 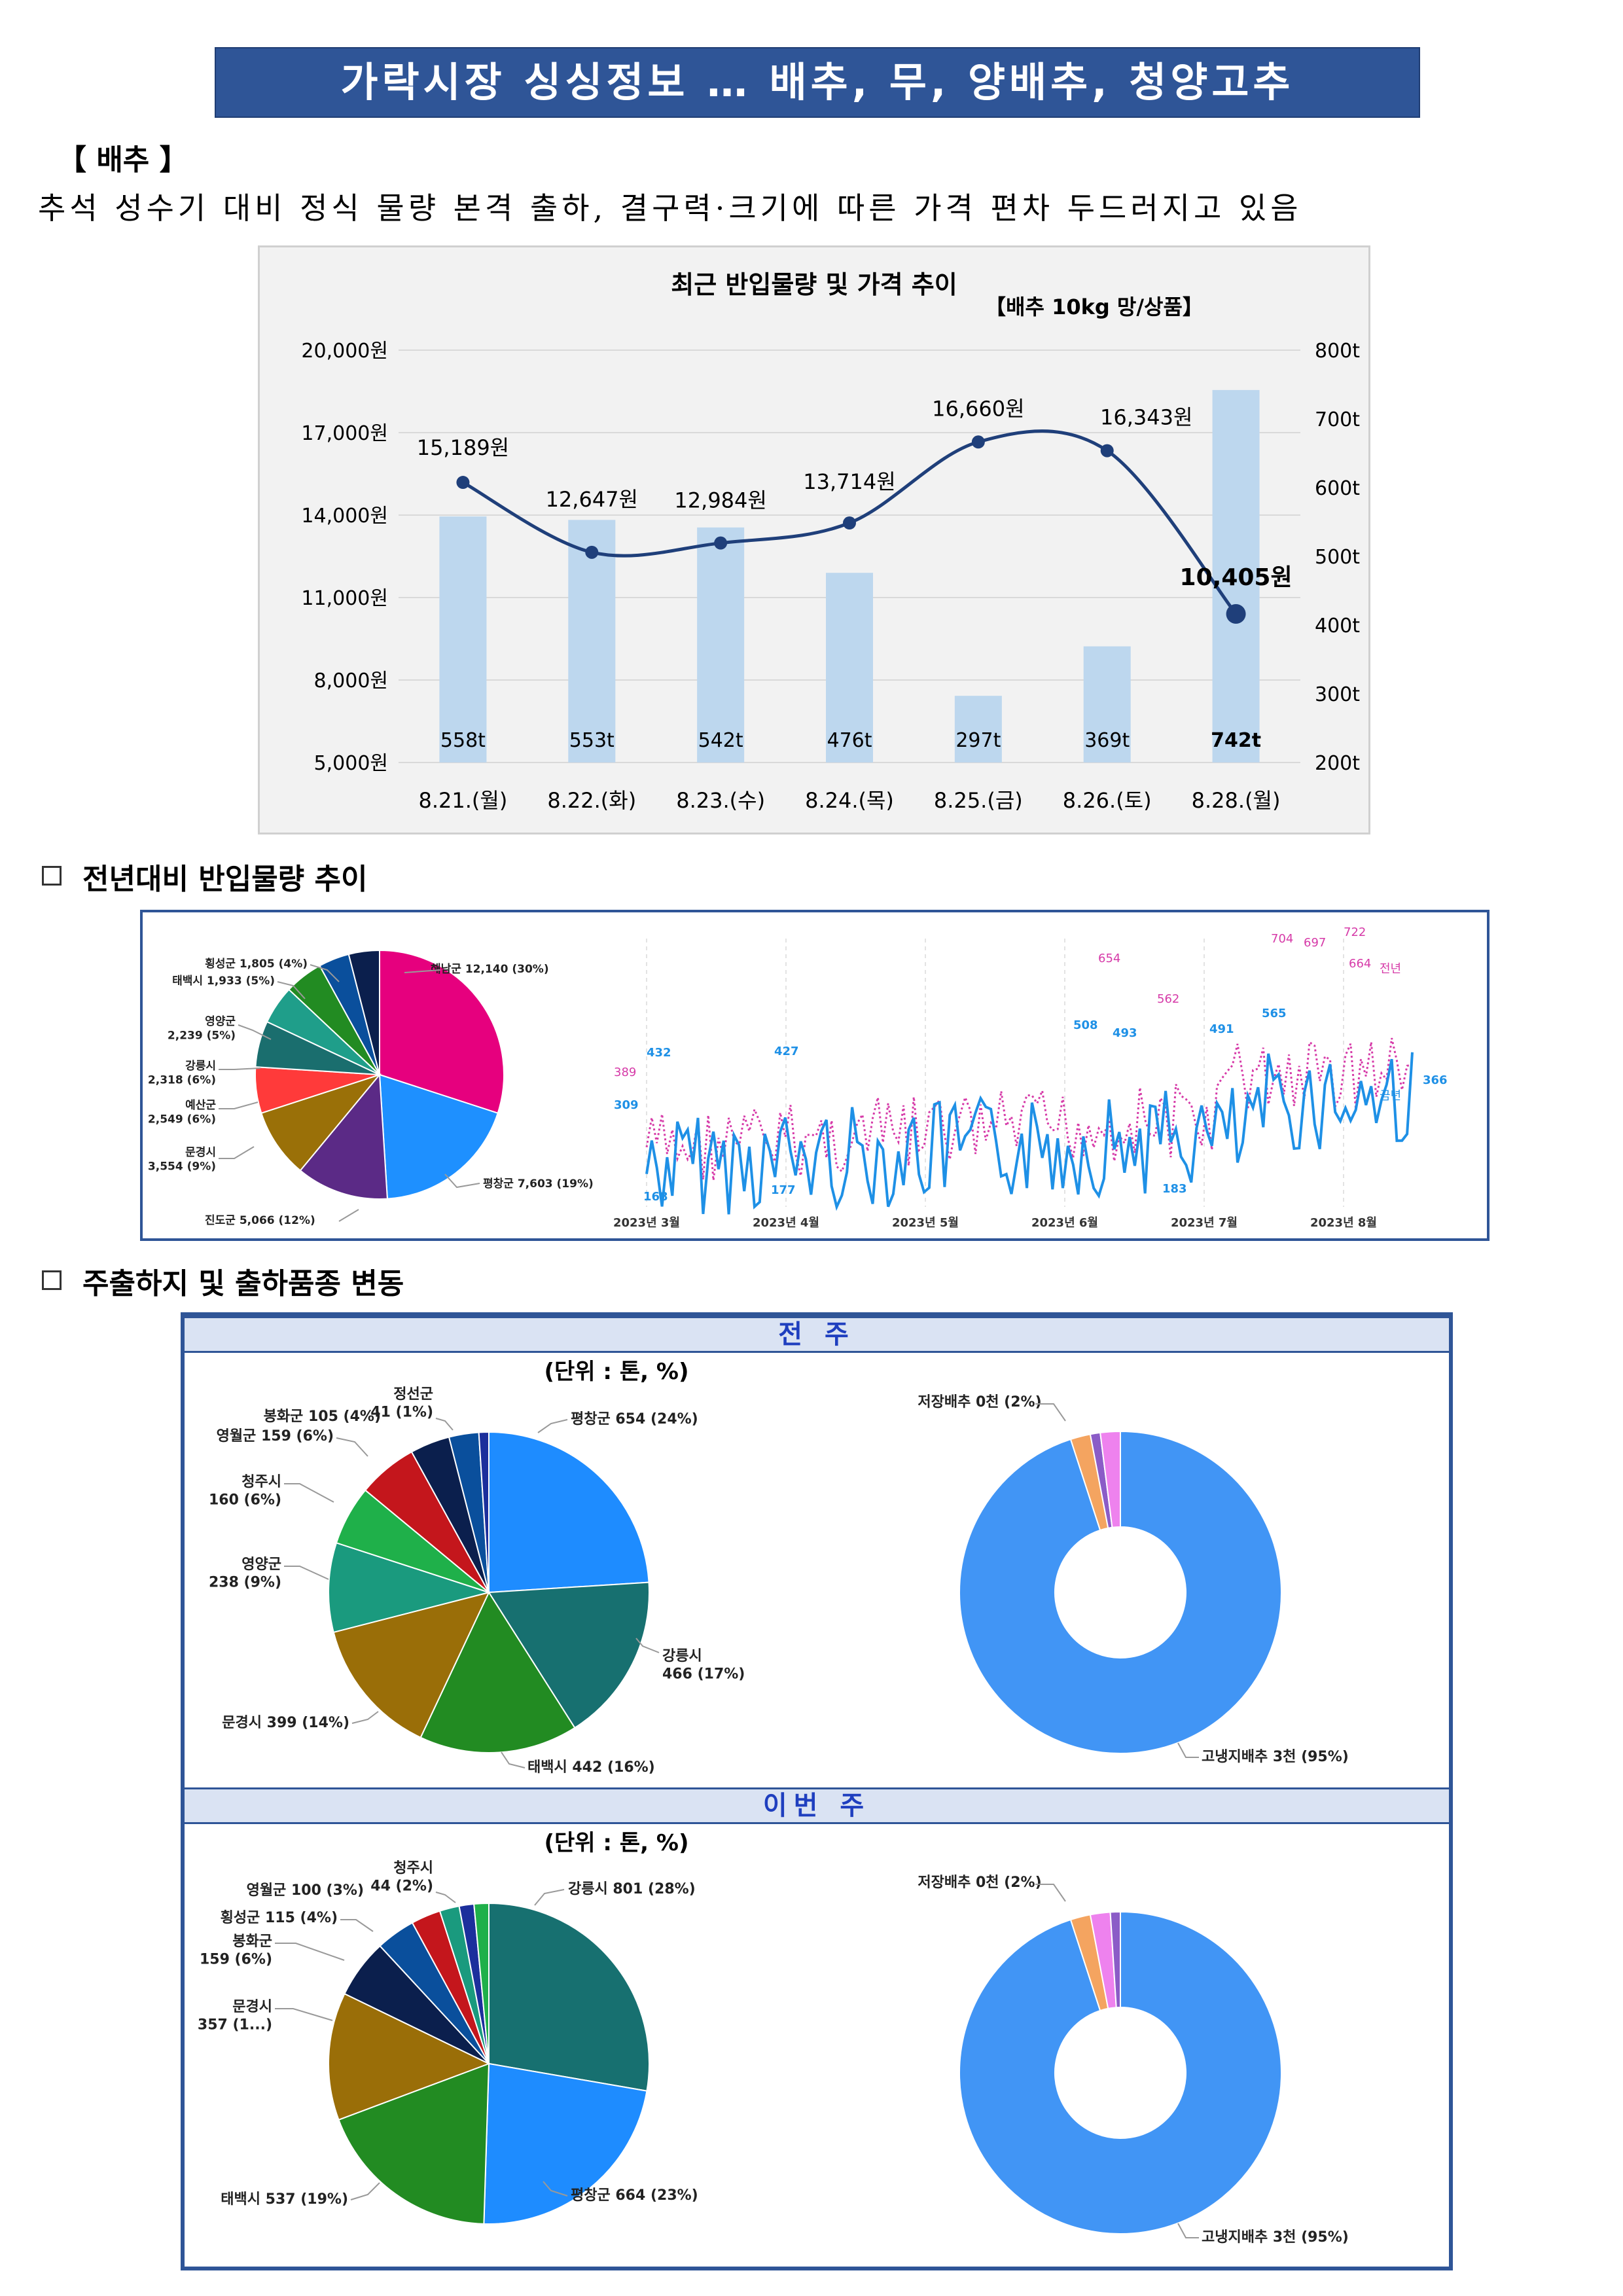 What do you see at coordinates (703, 1665) in the screenshot?
I see `pie-label: 강릉시 466 (17%)` at bounding box center [703, 1665].